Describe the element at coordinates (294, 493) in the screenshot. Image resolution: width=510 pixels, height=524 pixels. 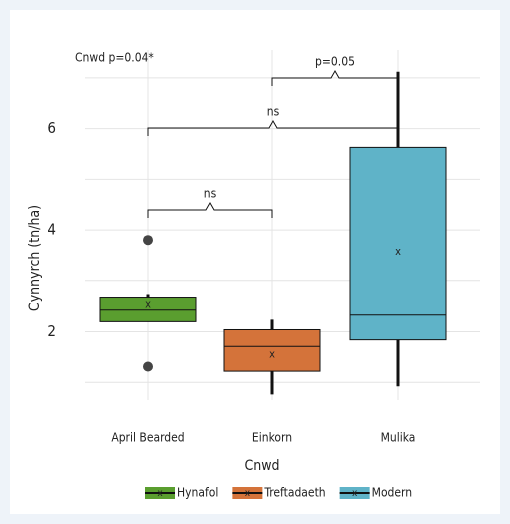
I see `legend-label: Treftadaeth` at that location.